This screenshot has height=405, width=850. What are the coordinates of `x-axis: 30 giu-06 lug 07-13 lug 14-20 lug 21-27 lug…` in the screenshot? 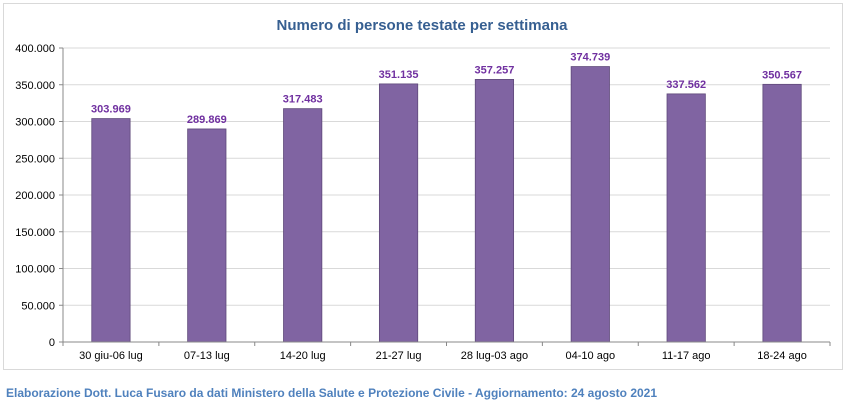 It's located at (446, 351).